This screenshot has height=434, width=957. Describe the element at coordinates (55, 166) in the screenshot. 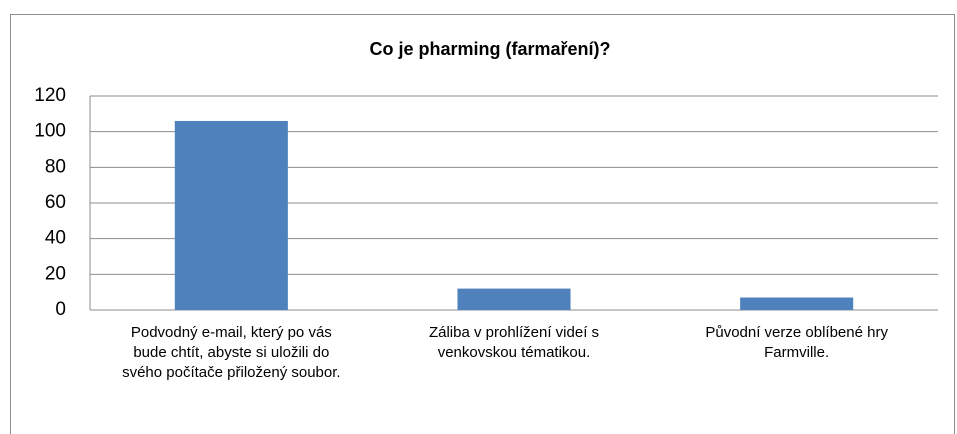

I see `y-tick-label: 80` at that location.